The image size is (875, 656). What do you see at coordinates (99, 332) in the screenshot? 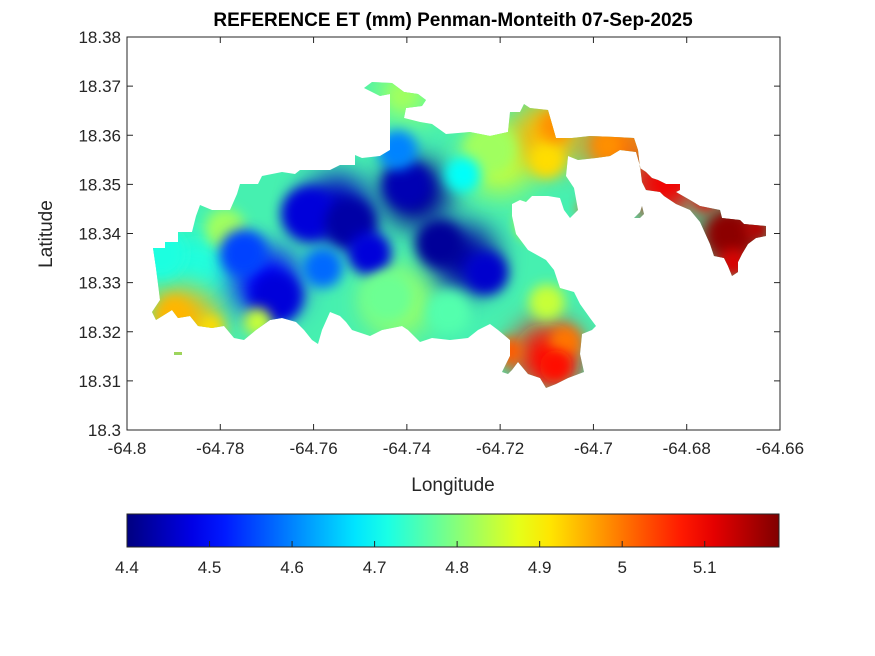
I see `y-tick-label: 18.32` at bounding box center [99, 332].